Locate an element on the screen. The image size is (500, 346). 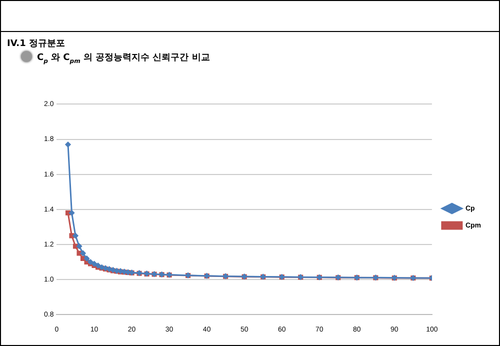
chart-subtitle: C$_{p}$ 와 C$_{pm}$ 의 공정능력지수 신뢰구간 비교 is located at coordinates (123, 58).